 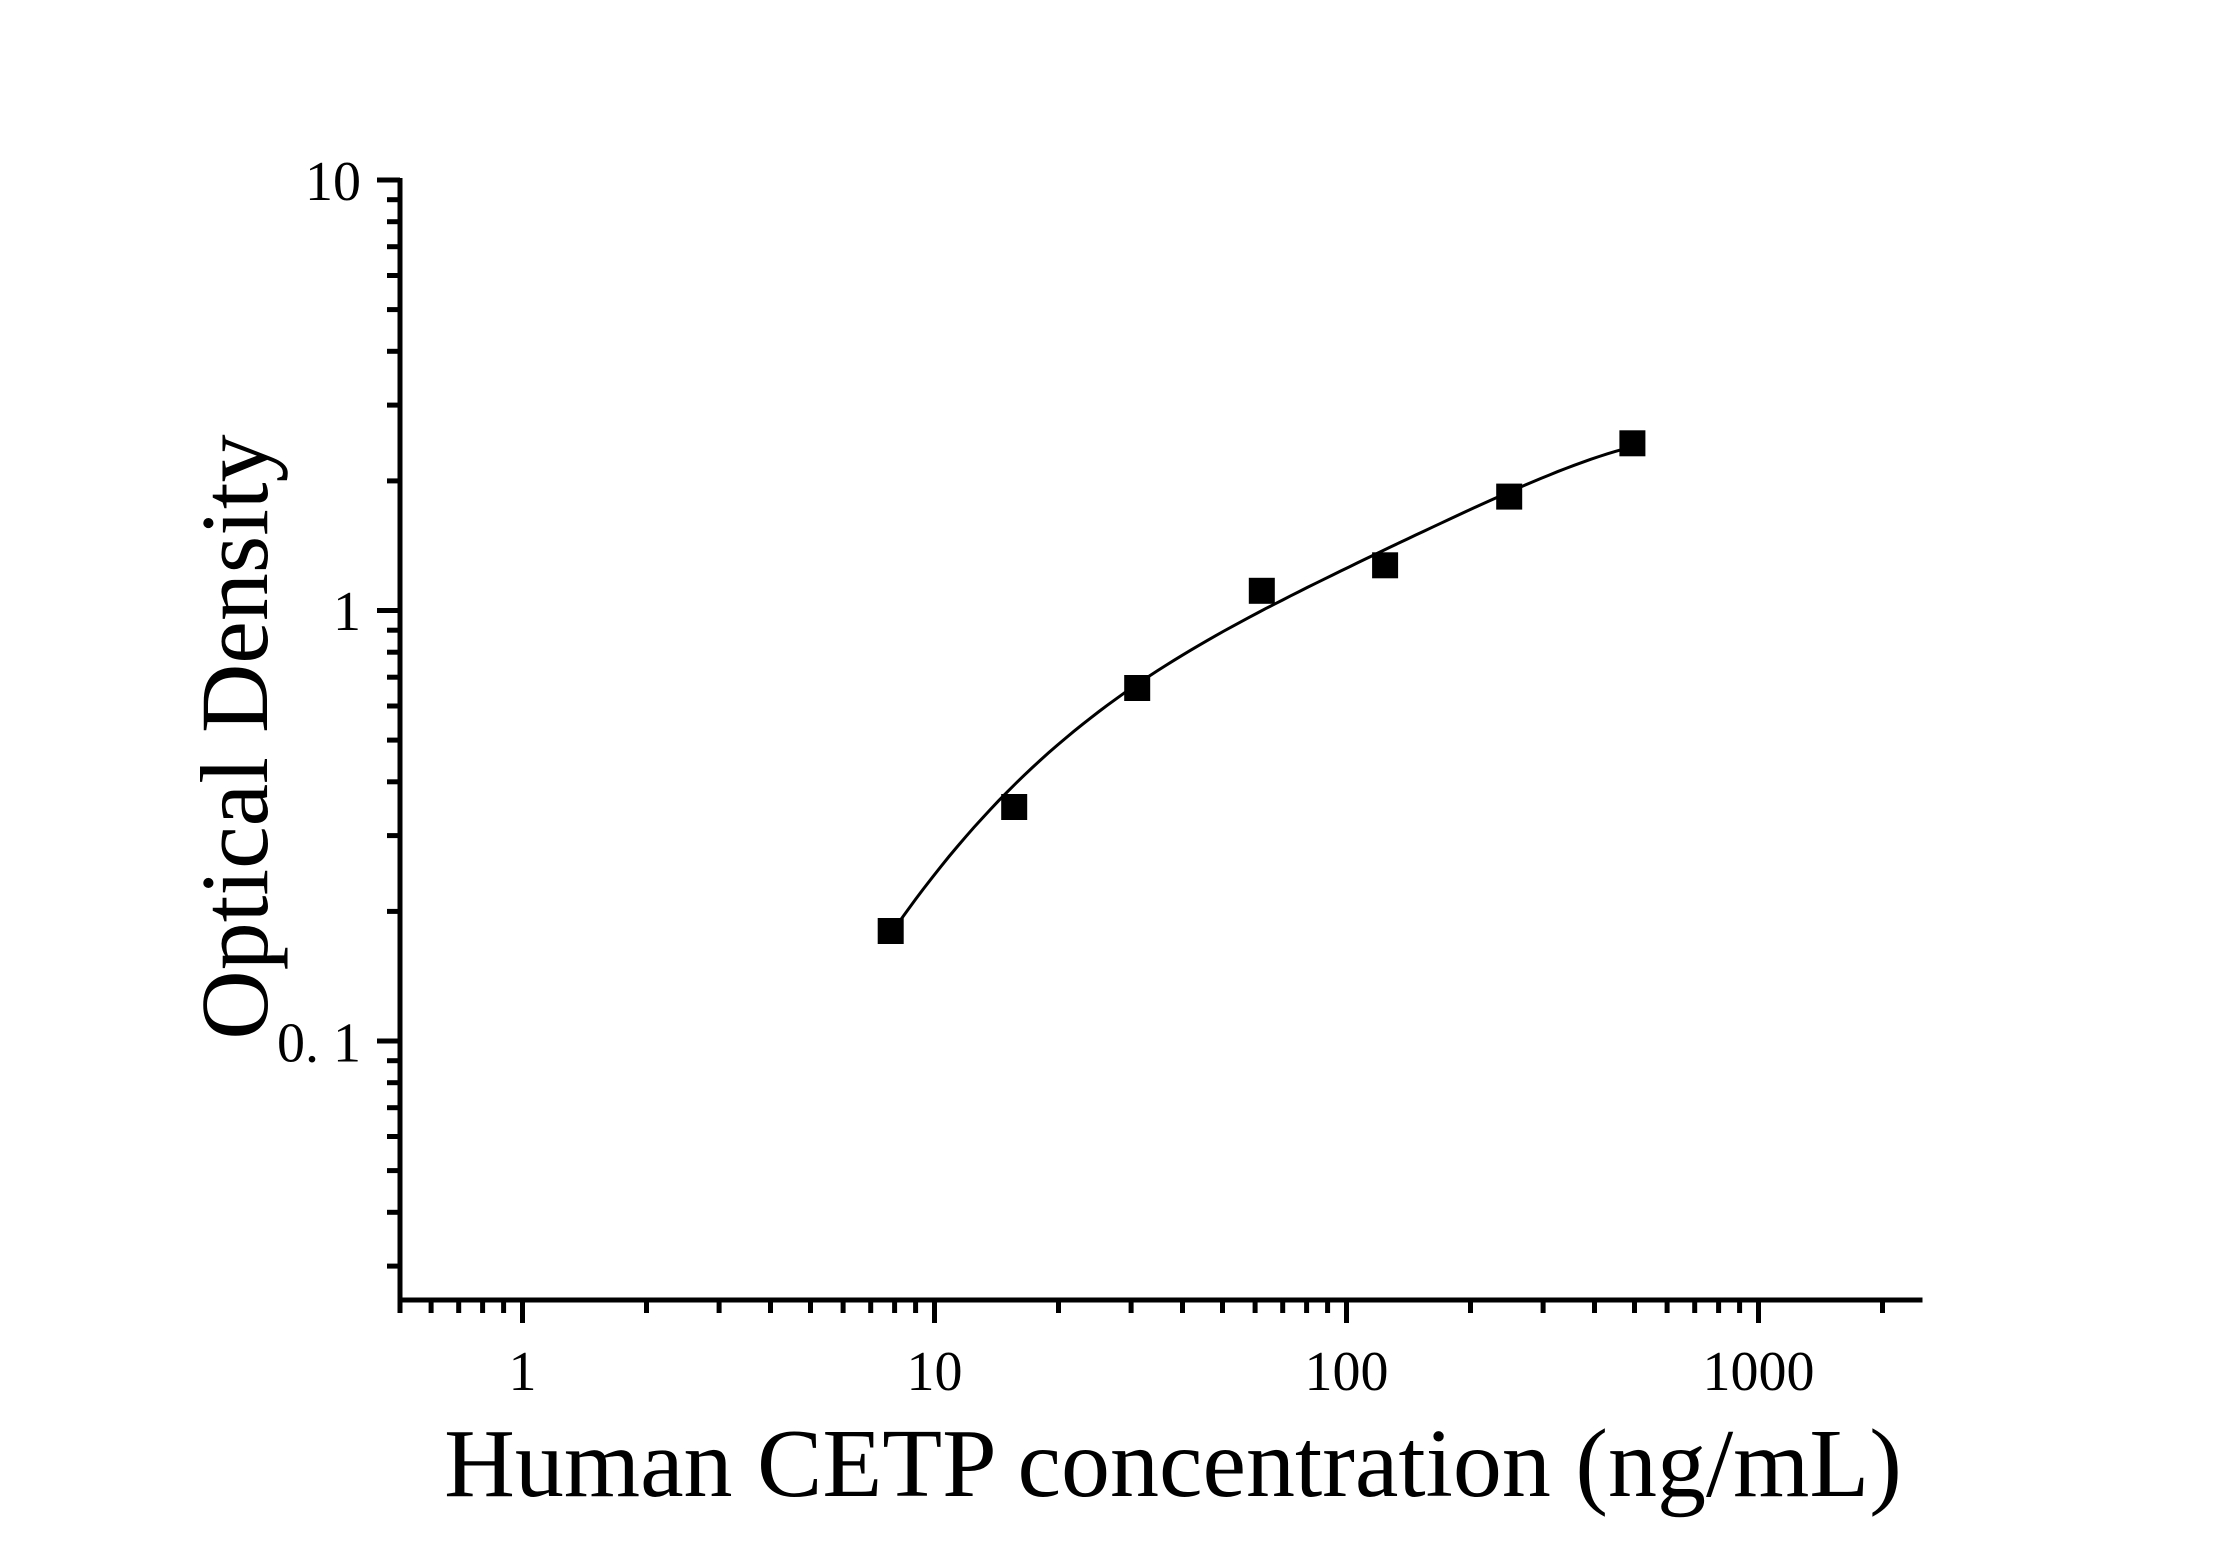 What do you see at coordinates (1759, 1372) in the screenshot?
I see `svg-text: 1000` at bounding box center [1759, 1372].